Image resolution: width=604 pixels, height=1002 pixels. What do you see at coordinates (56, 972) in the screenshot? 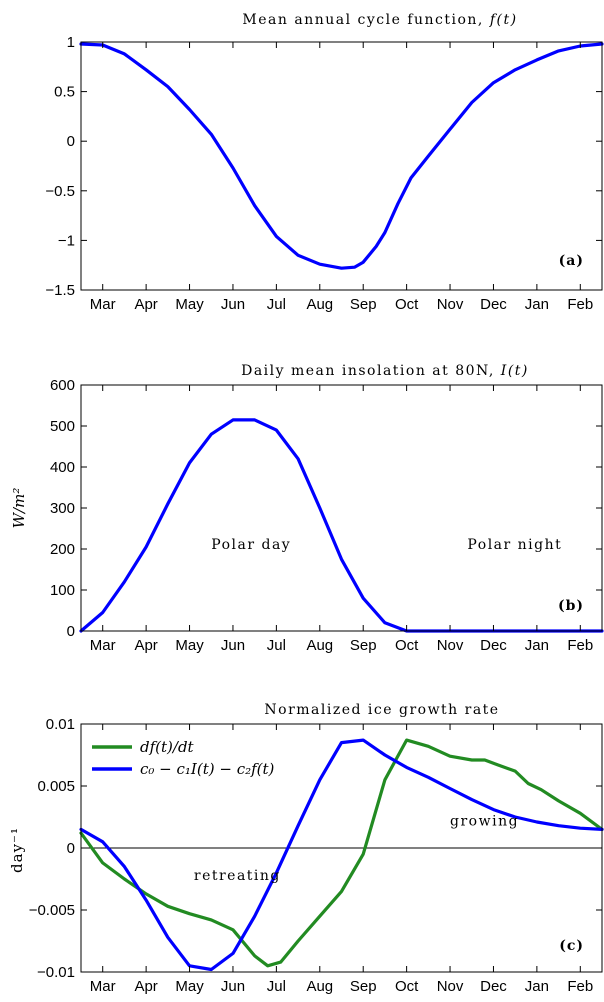
I see `panel-c-ytick-label: −0.01` at bounding box center [56, 972].